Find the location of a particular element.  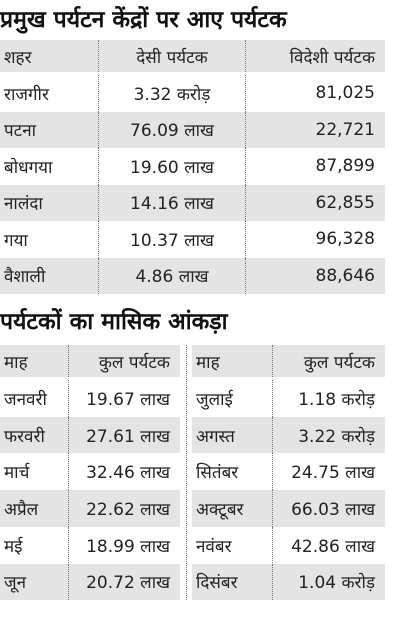

table-cell: मई is located at coordinates (34, 545).